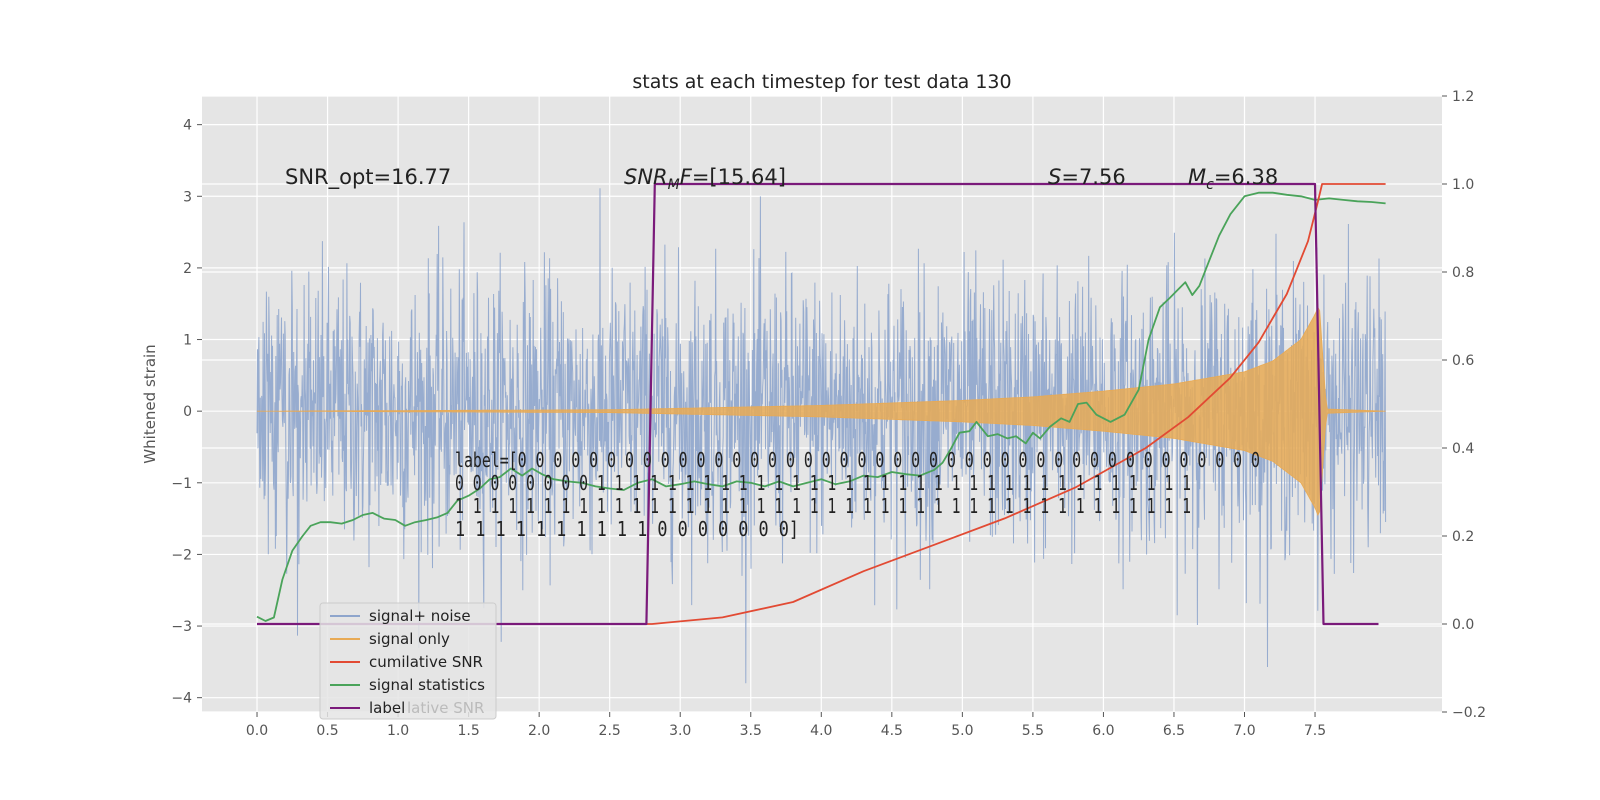 This screenshot has height=800, width=1600. What do you see at coordinates (187, 126) in the screenshot?
I see `y-tick-label: 4` at bounding box center [187, 126].